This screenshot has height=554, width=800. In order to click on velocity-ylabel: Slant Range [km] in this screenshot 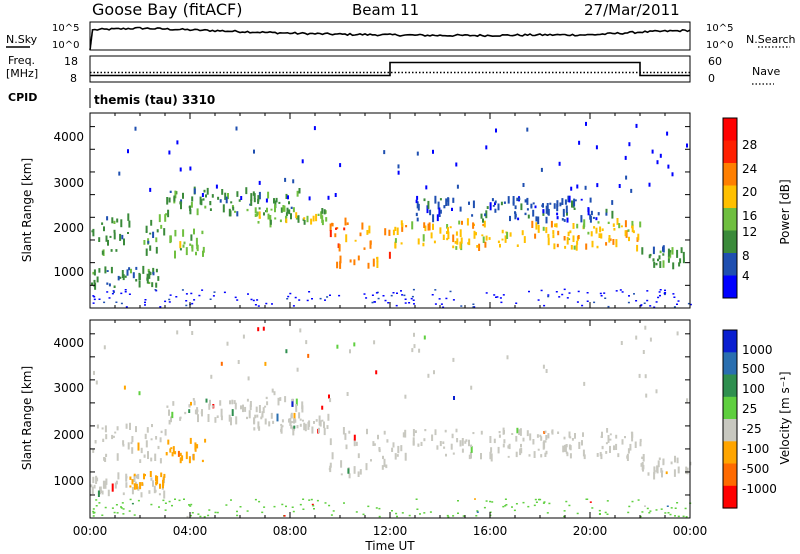, I will do `click(27, 418)`.